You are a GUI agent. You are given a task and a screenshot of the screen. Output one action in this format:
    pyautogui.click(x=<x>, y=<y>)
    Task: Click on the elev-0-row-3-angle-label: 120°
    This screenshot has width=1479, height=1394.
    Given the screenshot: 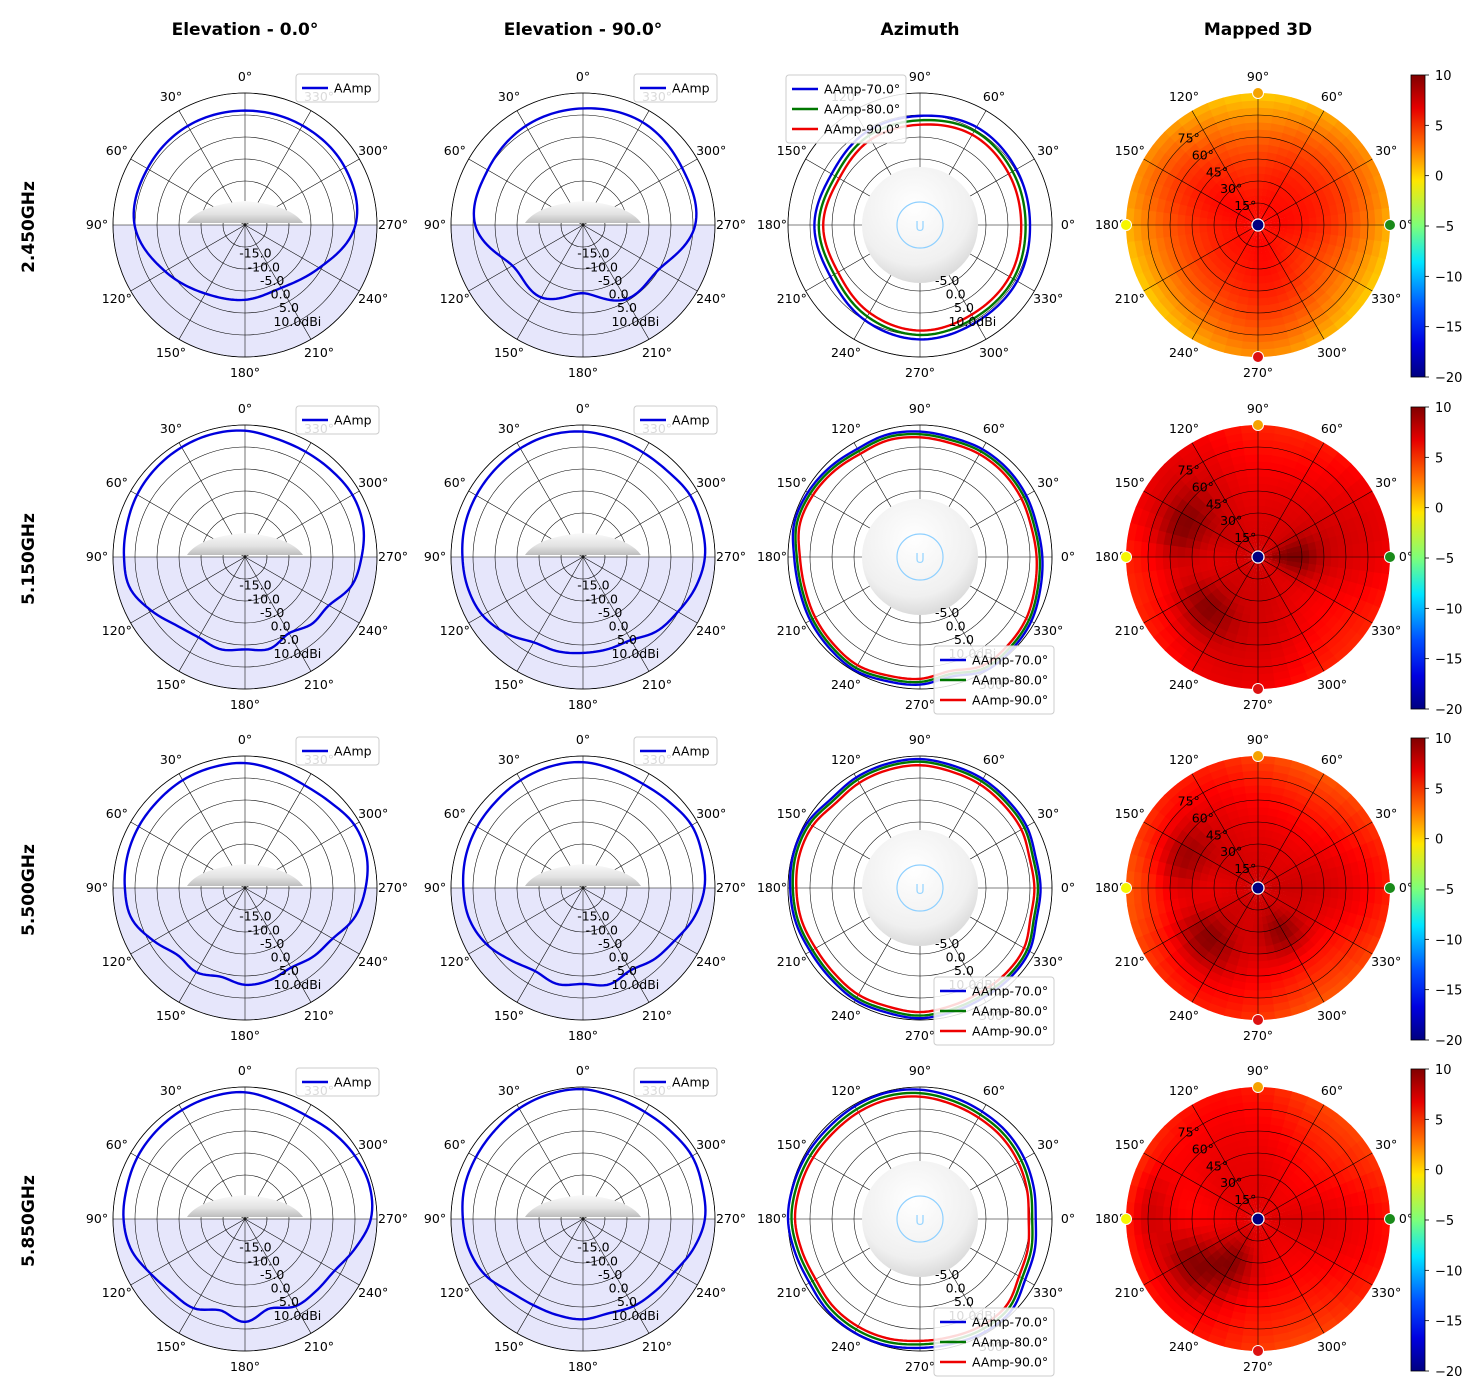 What is the action you would take?
    pyautogui.click(x=117, y=1292)
    